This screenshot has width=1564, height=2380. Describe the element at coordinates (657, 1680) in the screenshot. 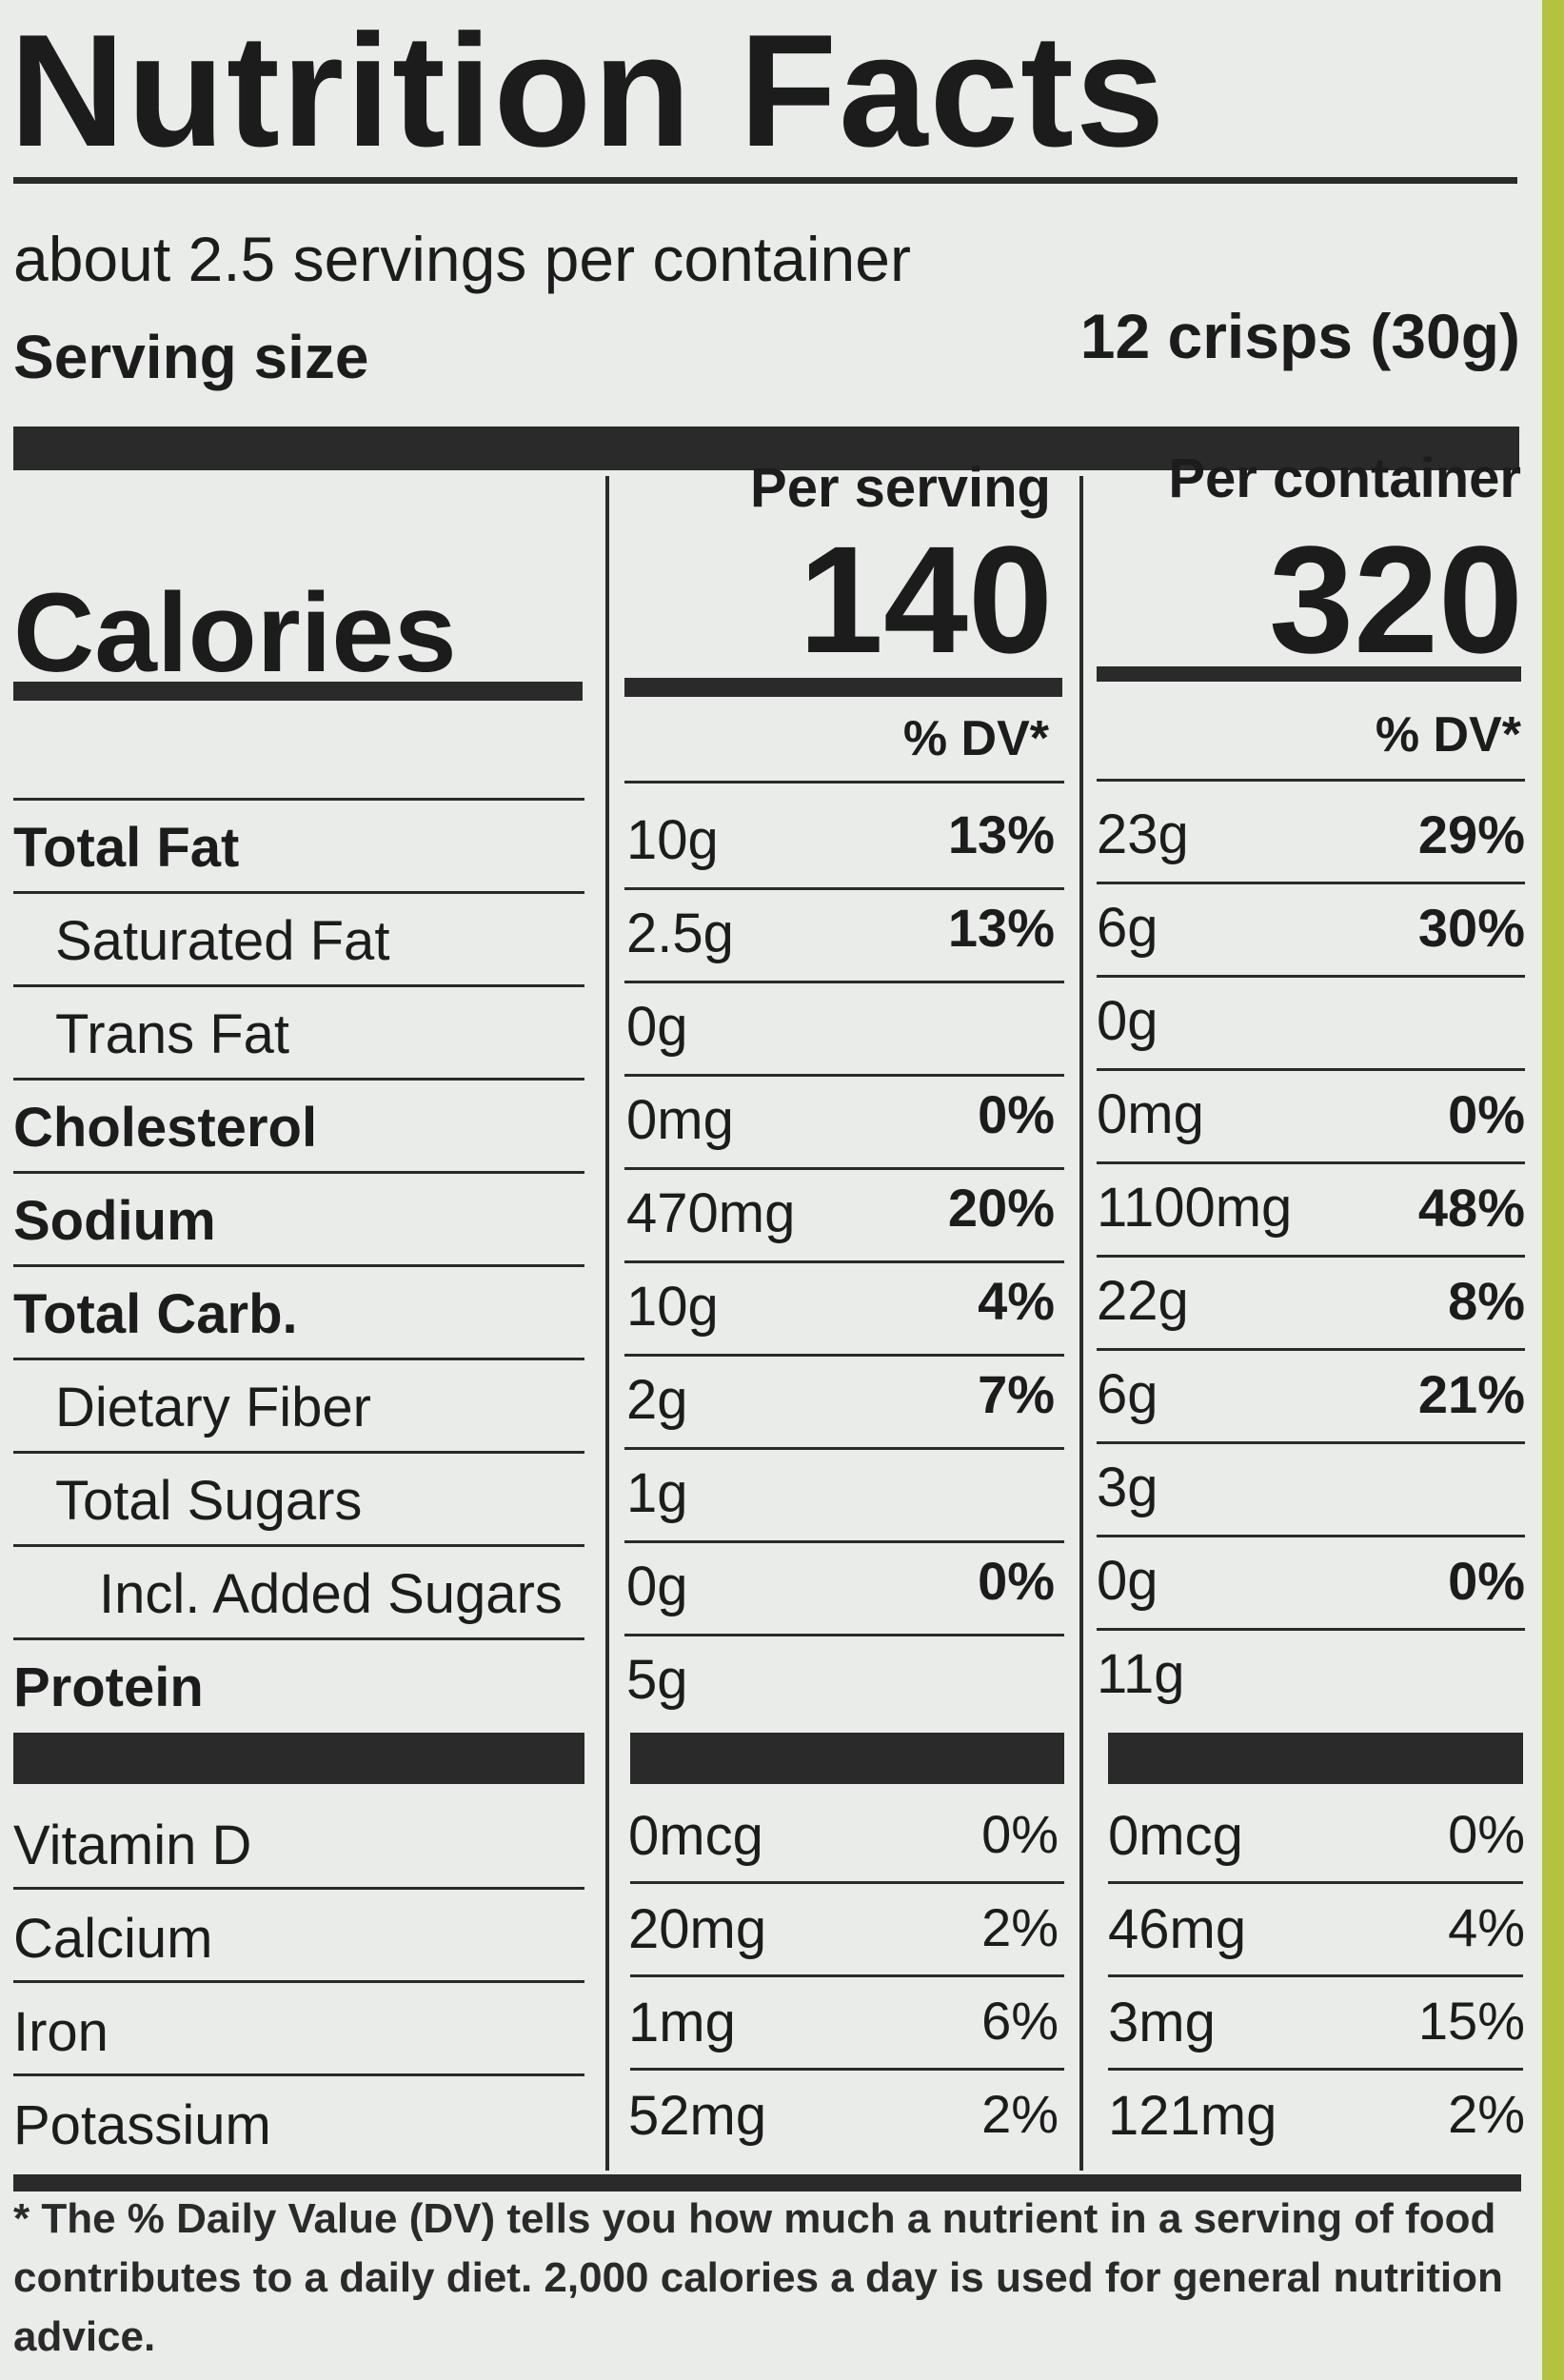

I see `serving-amount: 5g` at that location.